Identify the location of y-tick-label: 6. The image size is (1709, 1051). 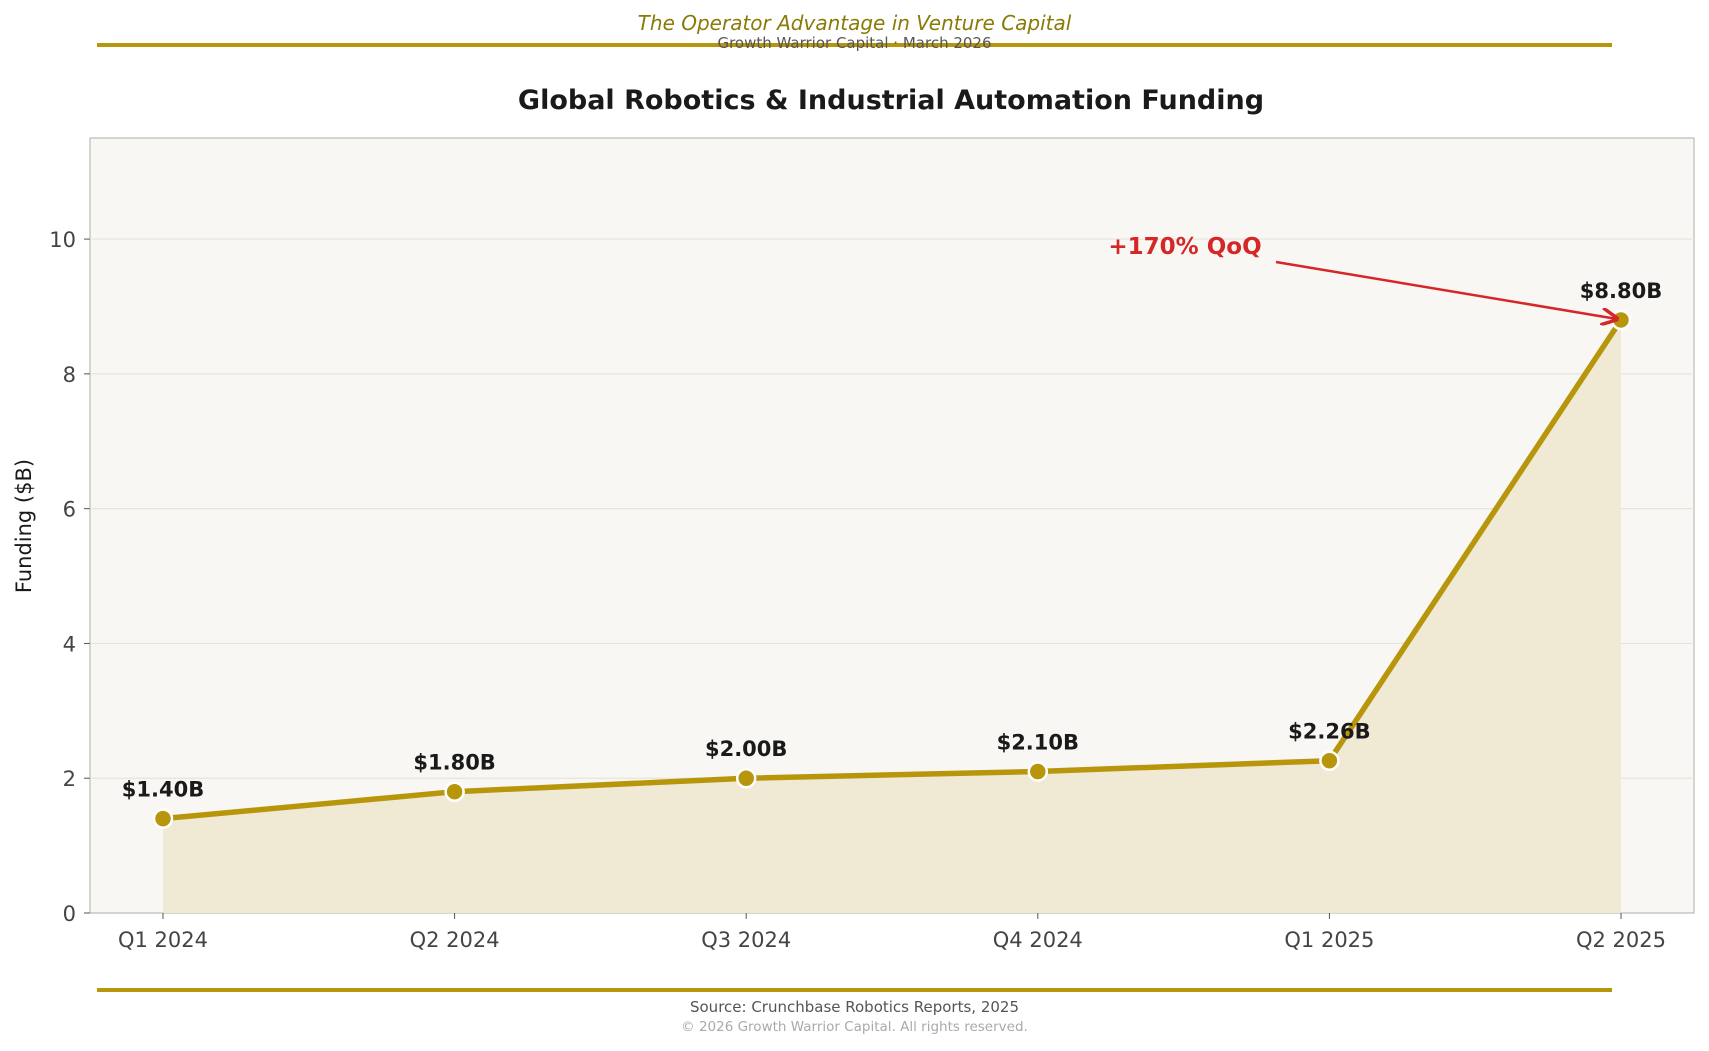
(69, 510).